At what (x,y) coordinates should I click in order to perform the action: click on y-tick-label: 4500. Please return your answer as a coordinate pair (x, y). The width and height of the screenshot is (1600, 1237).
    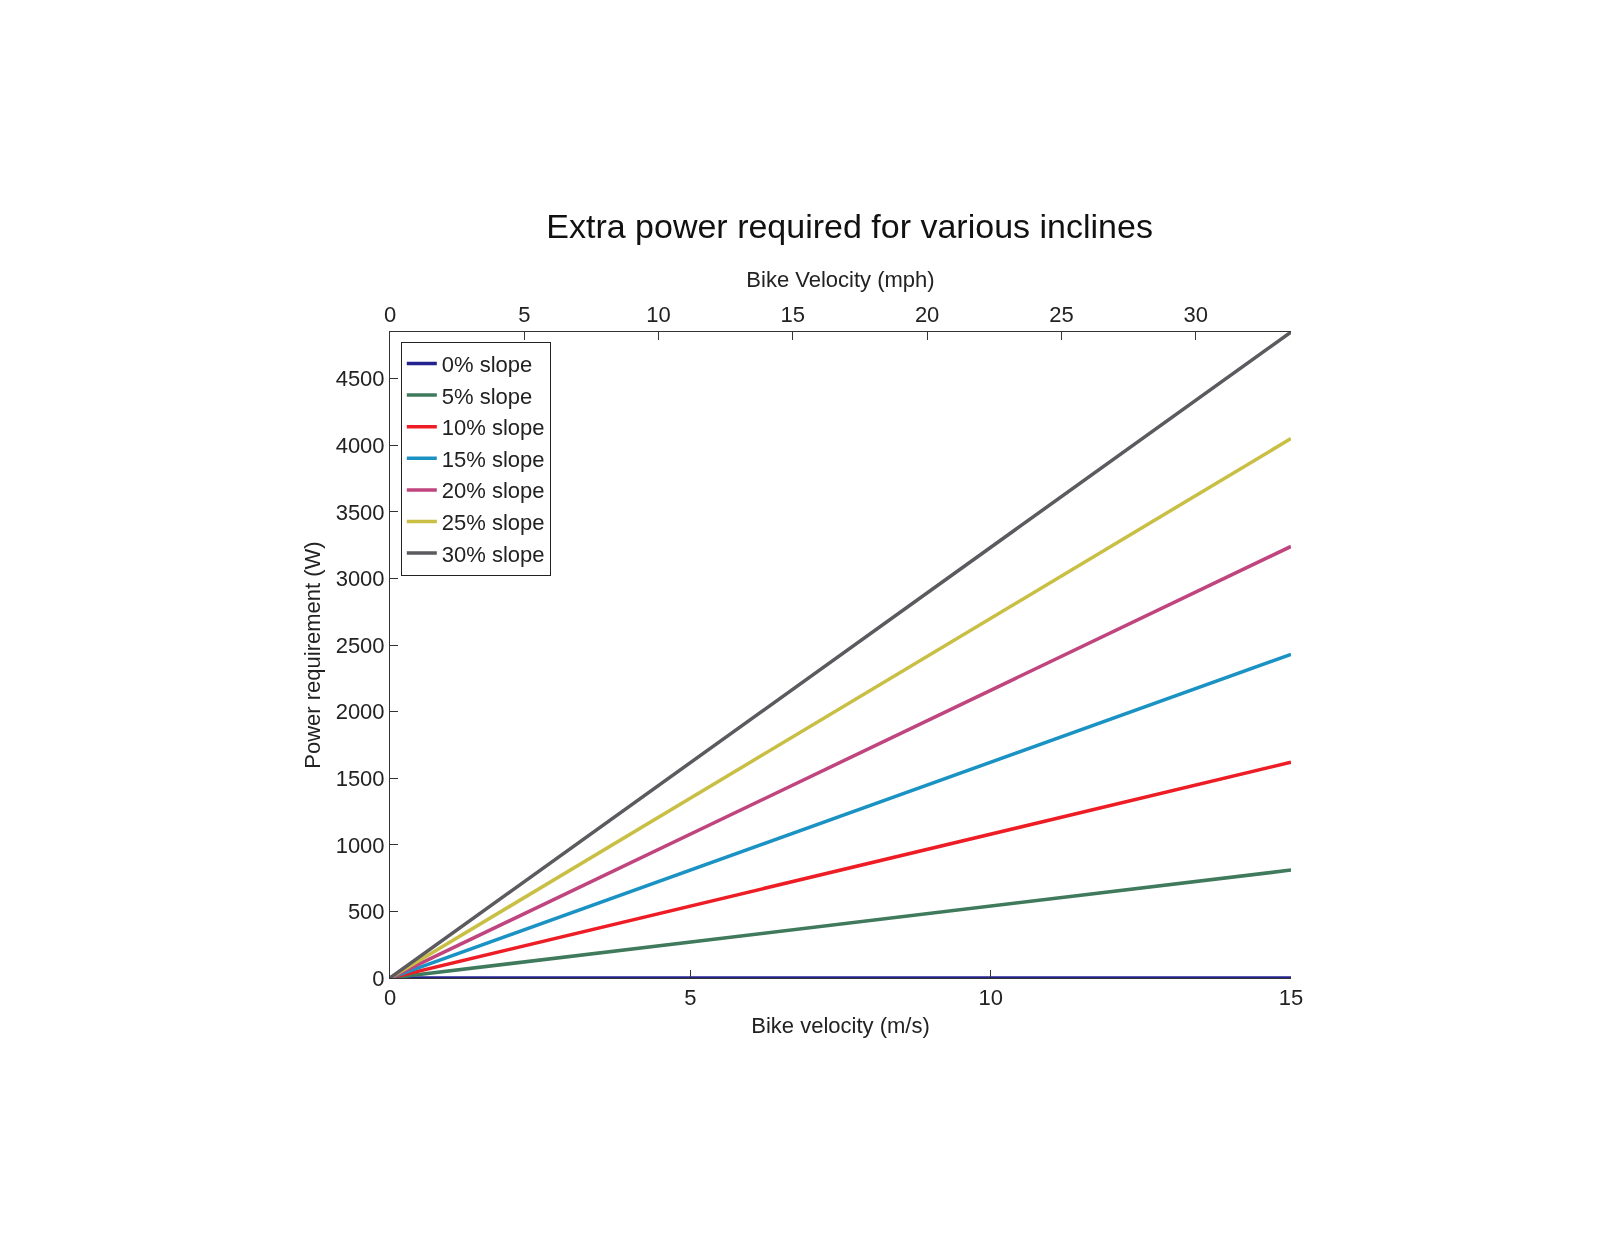
    Looking at the image, I should click on (360, 379).